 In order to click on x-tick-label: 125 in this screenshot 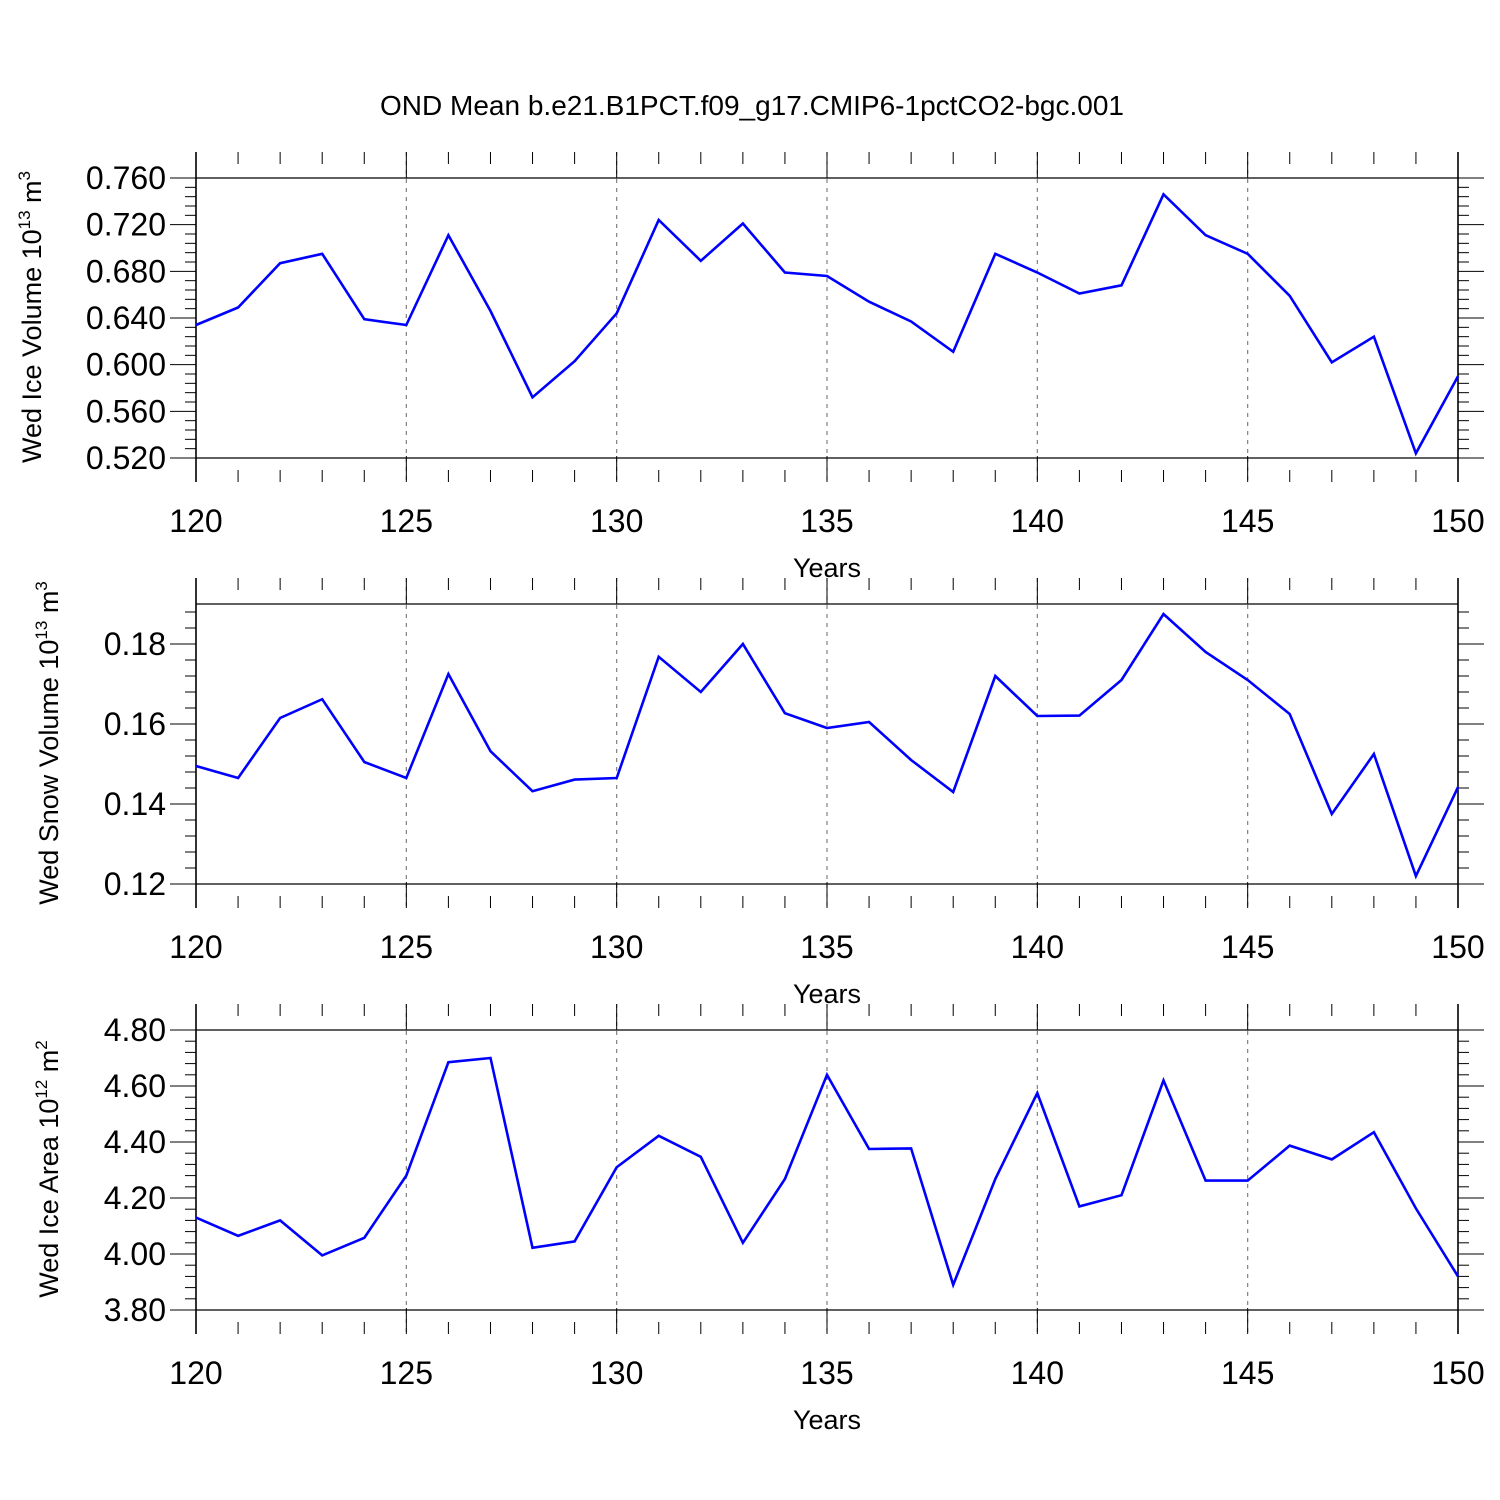, I will do `click(406, 947)`.